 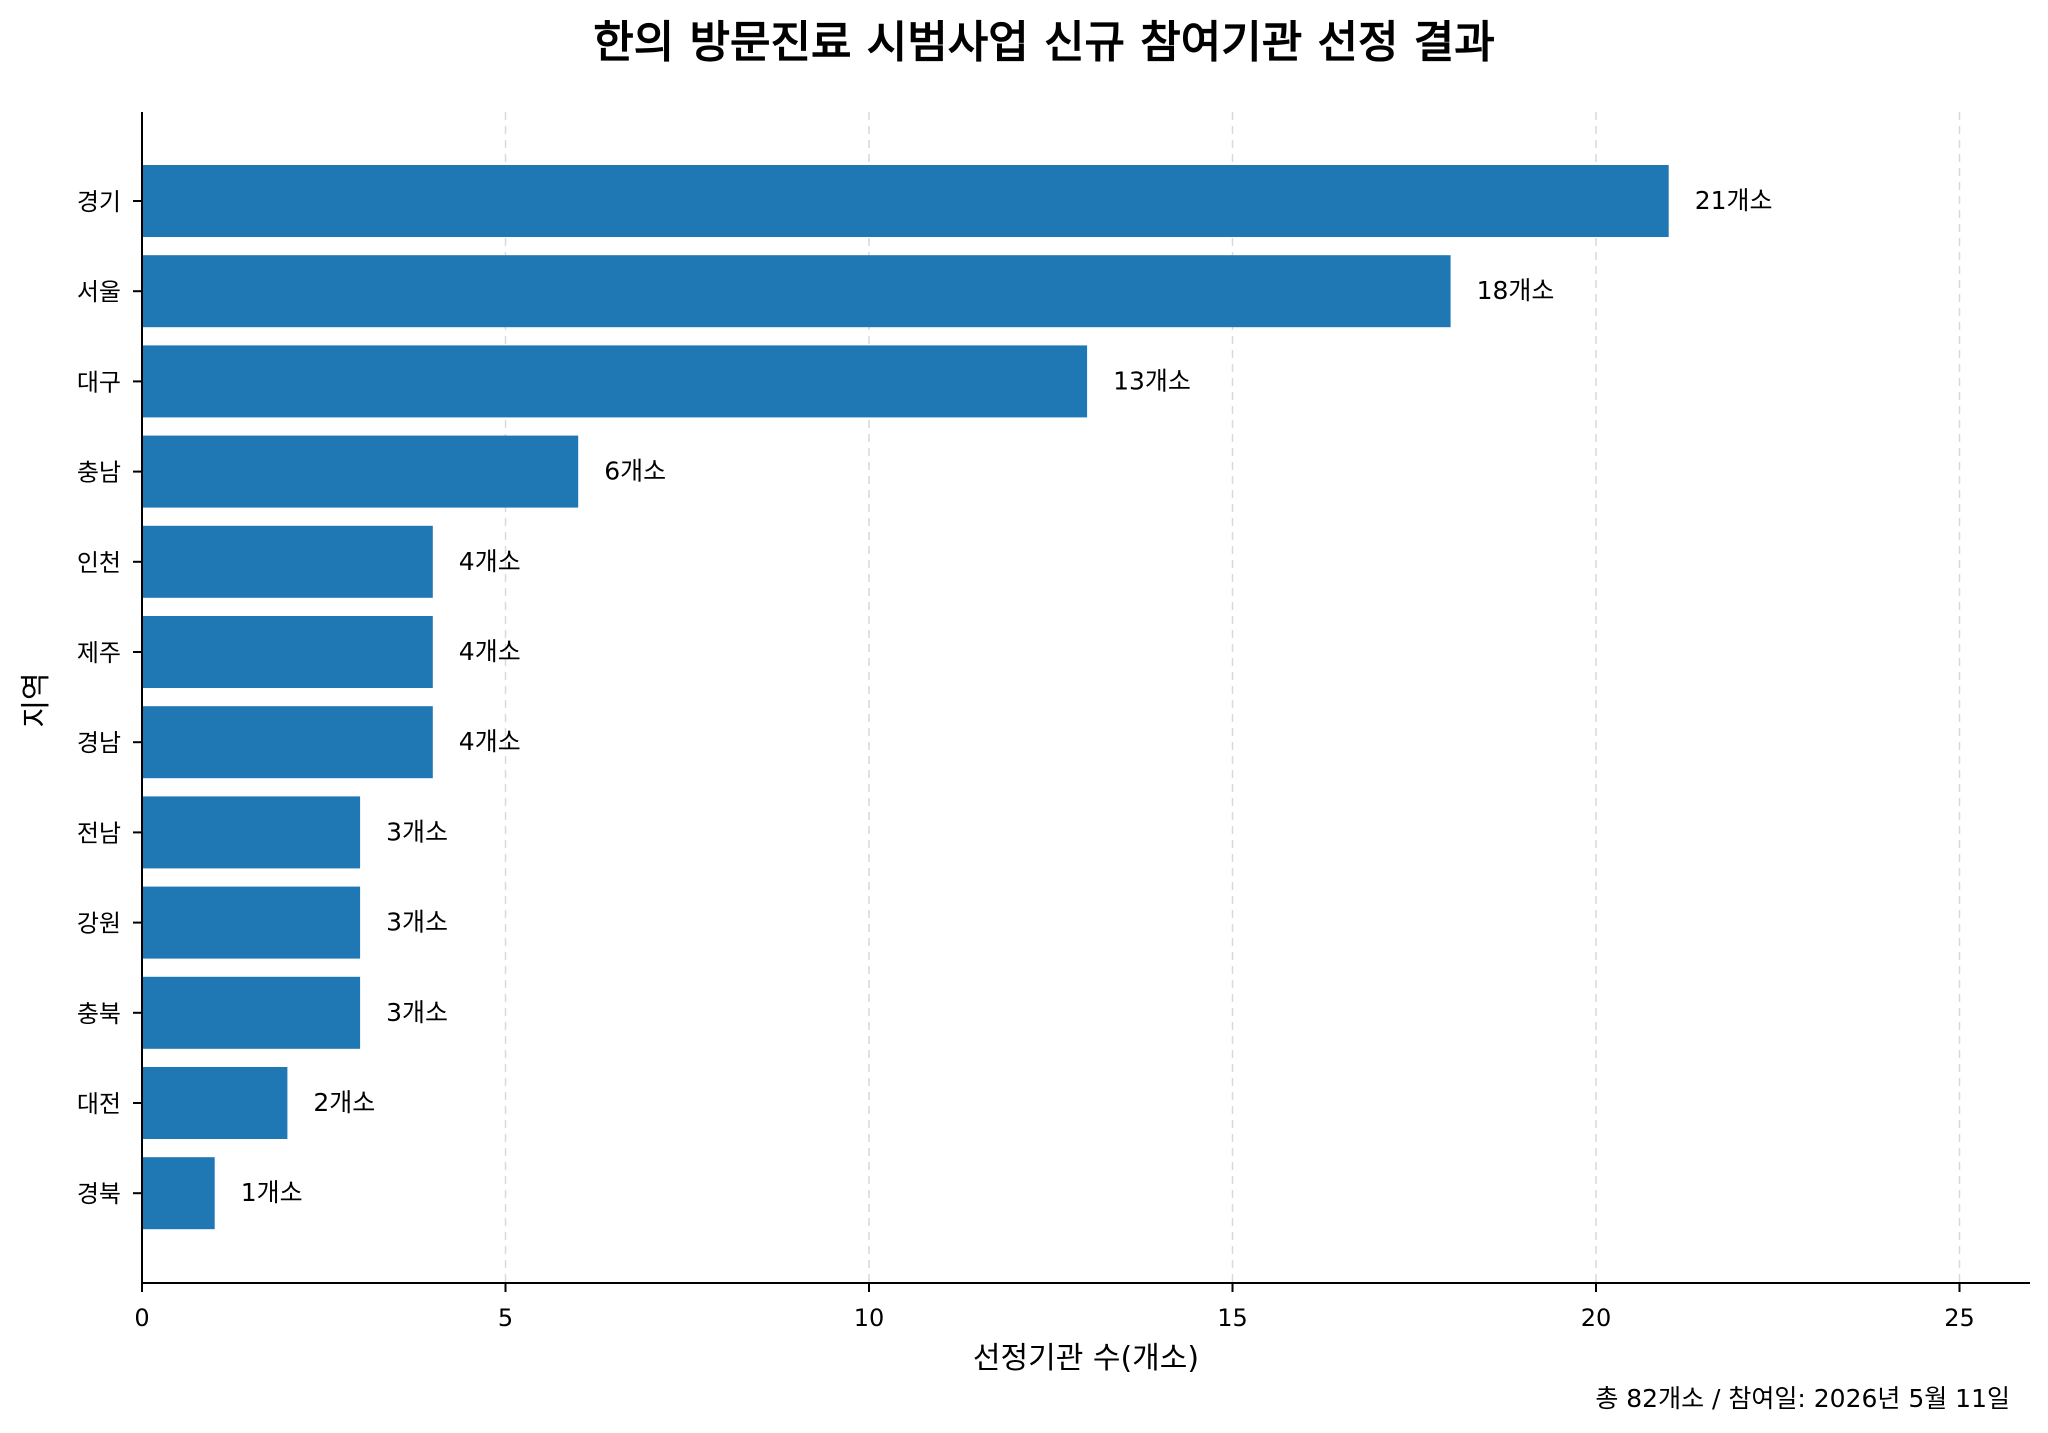 What do you see at coordinates (99, 653) in the screenshot?
I see `y-tick-label: 제주` at bounding box center [99, 653].